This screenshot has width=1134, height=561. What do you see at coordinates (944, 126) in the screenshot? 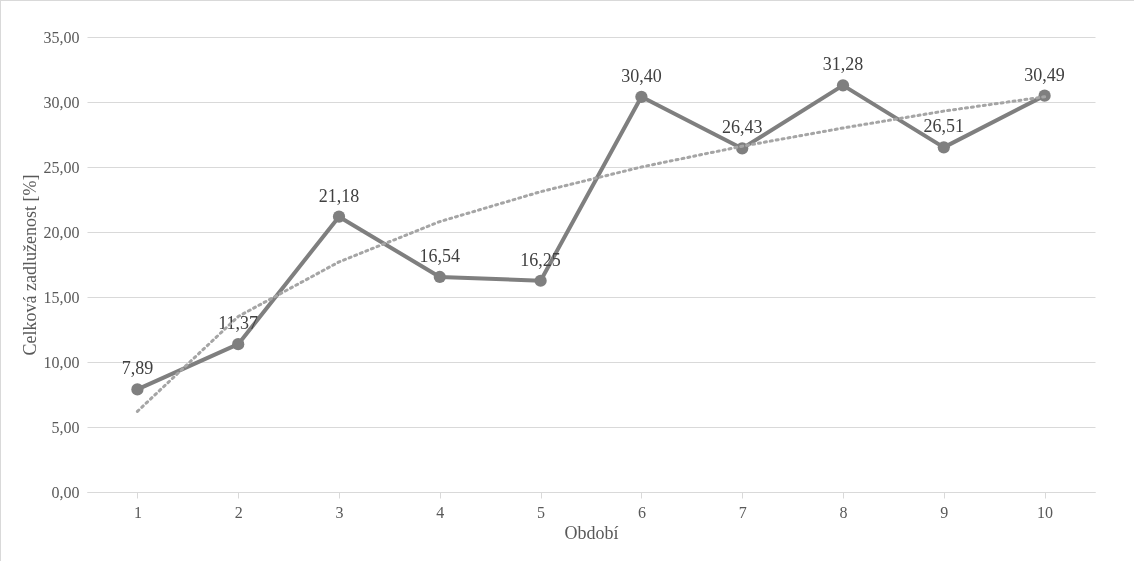
I see `data-label: 26,51` at bounding box center [944, 126].